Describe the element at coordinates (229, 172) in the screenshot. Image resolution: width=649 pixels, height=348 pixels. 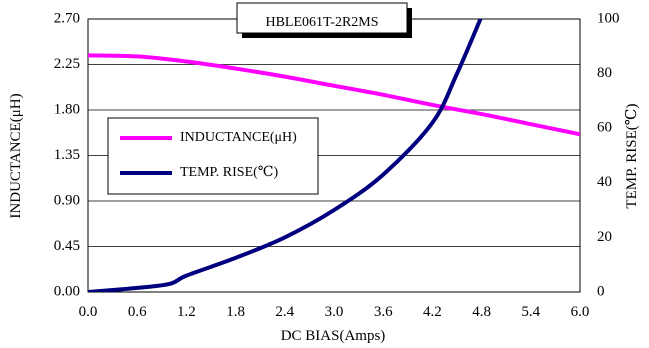
I see `legend-label-temp-rise: TEMP. RISE(℃)` at that location.